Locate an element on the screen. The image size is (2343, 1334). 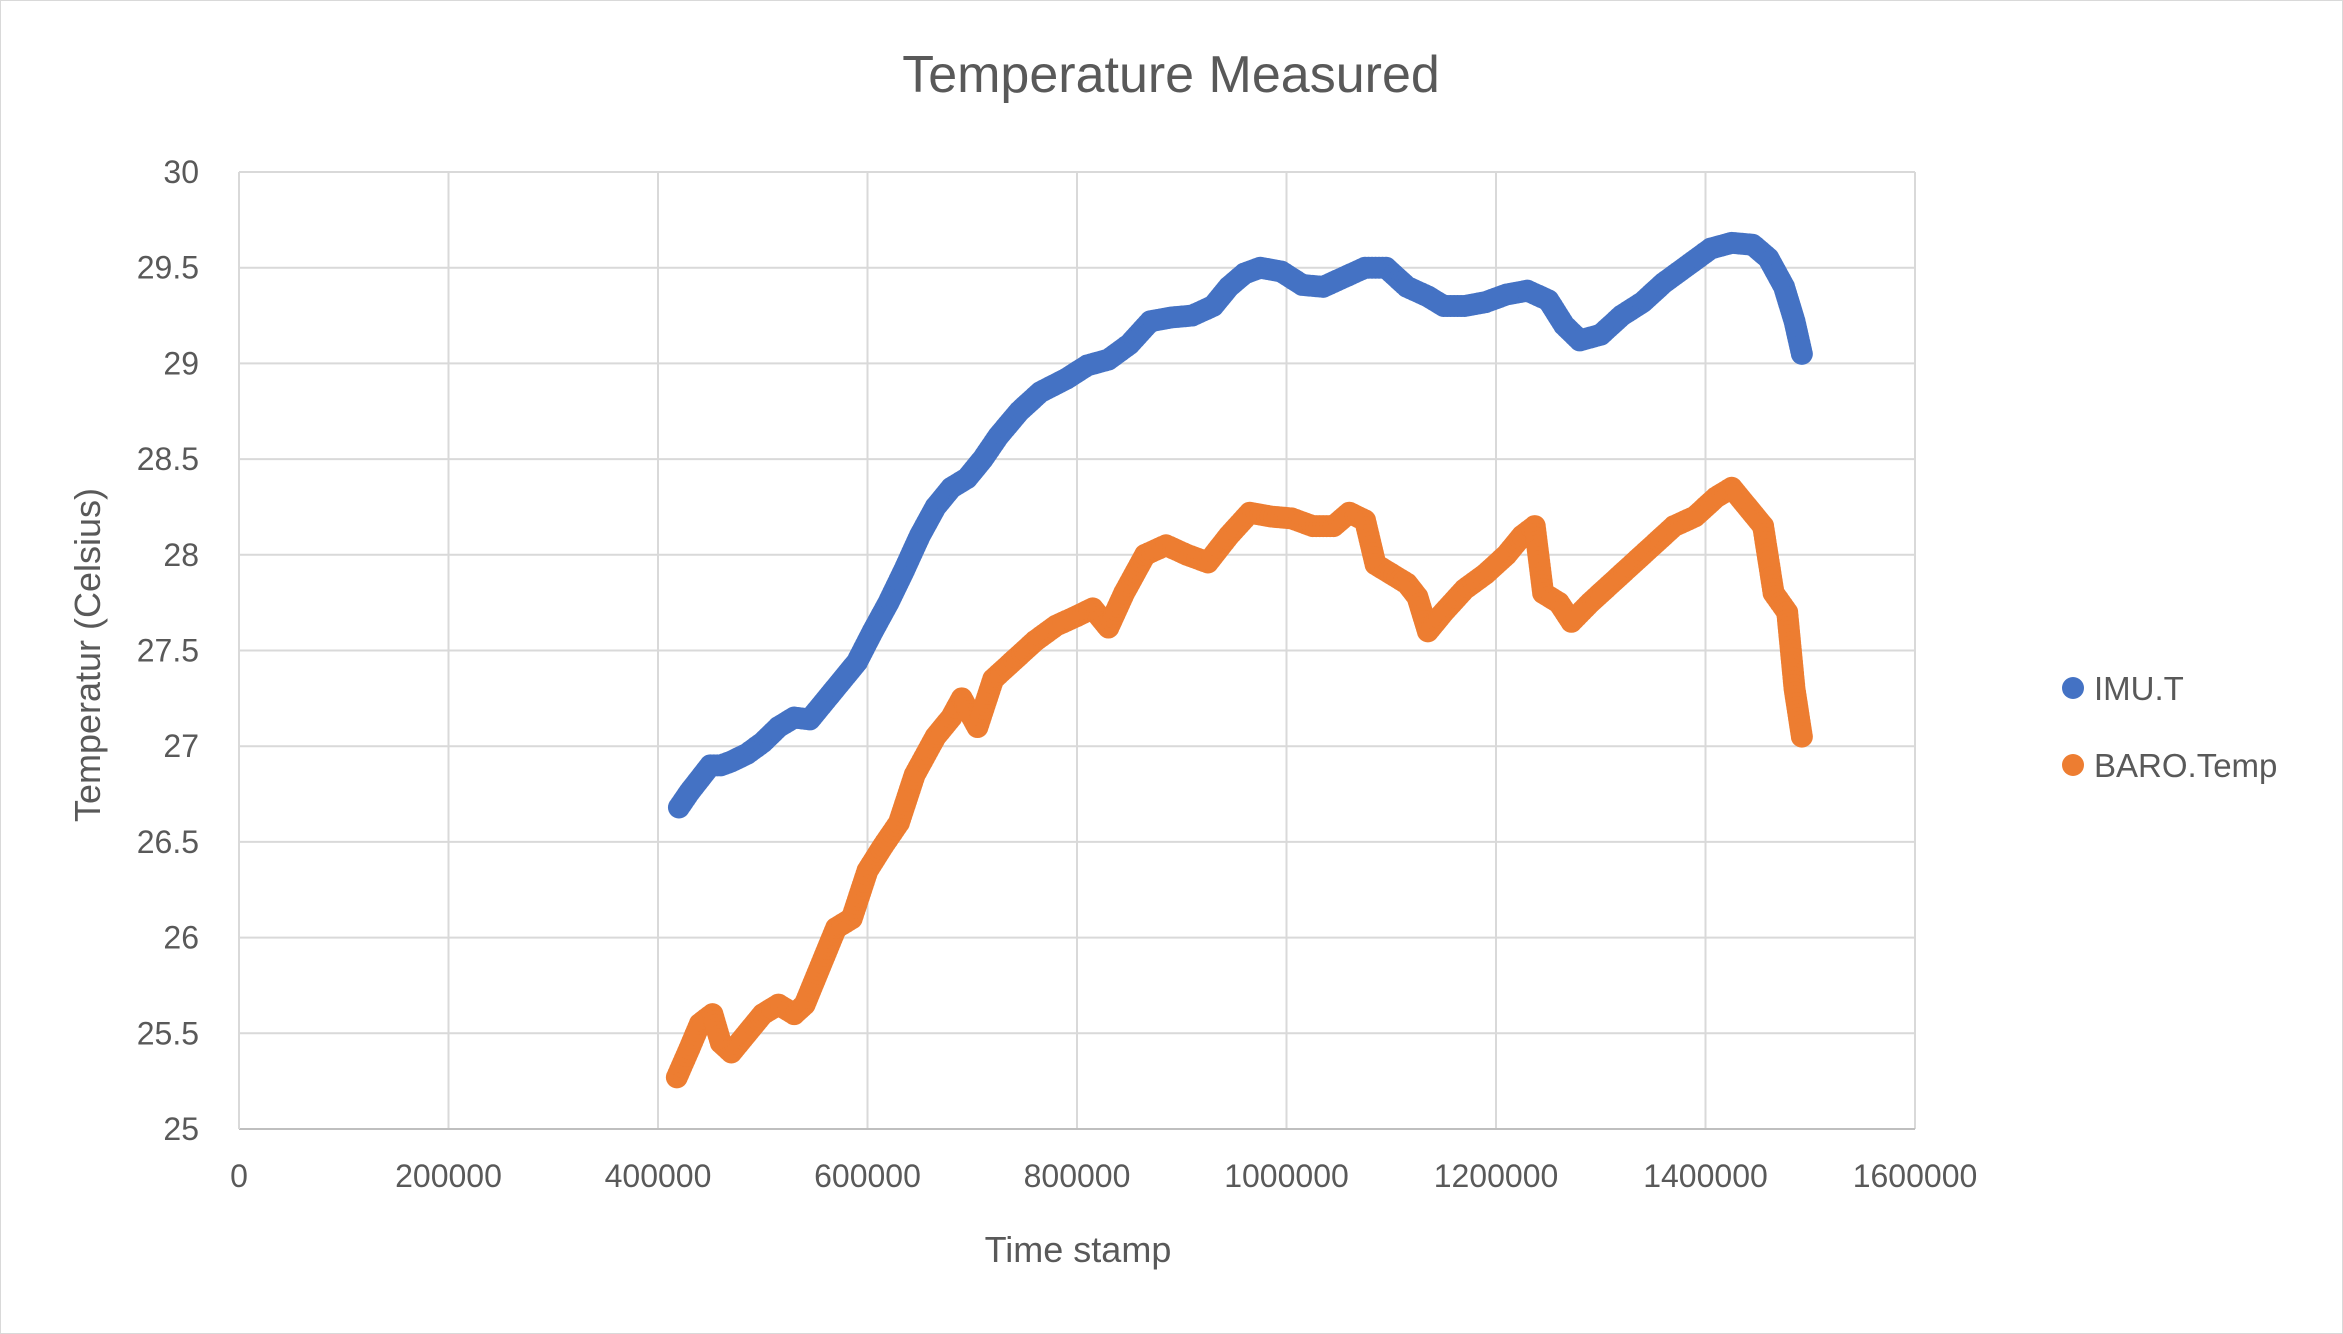
x-tick-label: 1400000 is located at coordinates (1705, 1176).